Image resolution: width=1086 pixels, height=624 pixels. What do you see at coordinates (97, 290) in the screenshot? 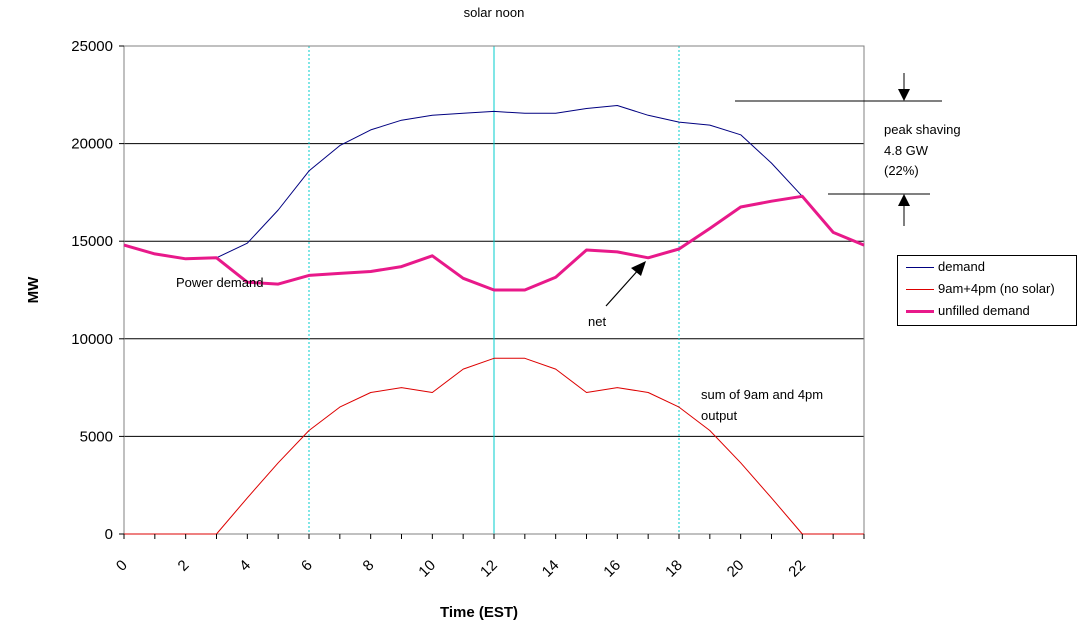
I see `y-tick-labels: 0 5000 10000 15000 20000 25000` at bounding box center [97, 290].